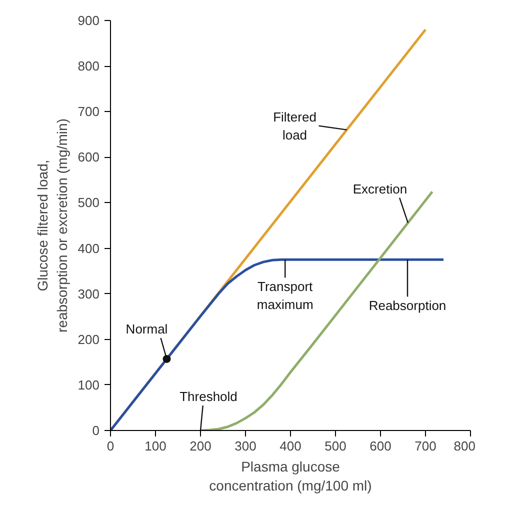 The height and width of the screenshot is (532, 523). I want to click on annotation: Reabsorption, so click(407, 306).